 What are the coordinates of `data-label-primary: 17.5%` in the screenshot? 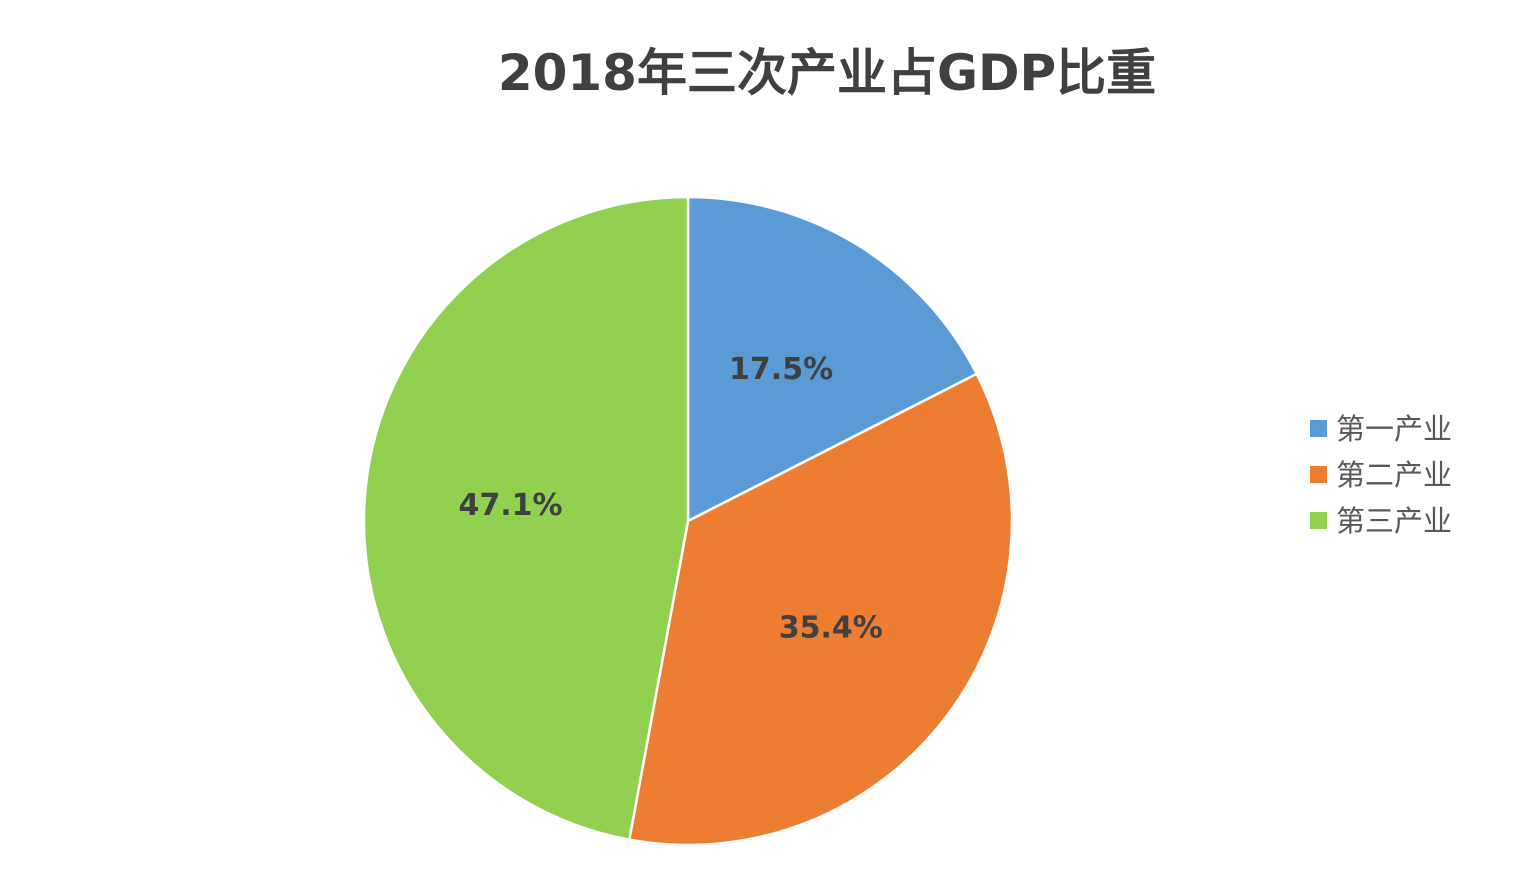 It's located at (781, 369).